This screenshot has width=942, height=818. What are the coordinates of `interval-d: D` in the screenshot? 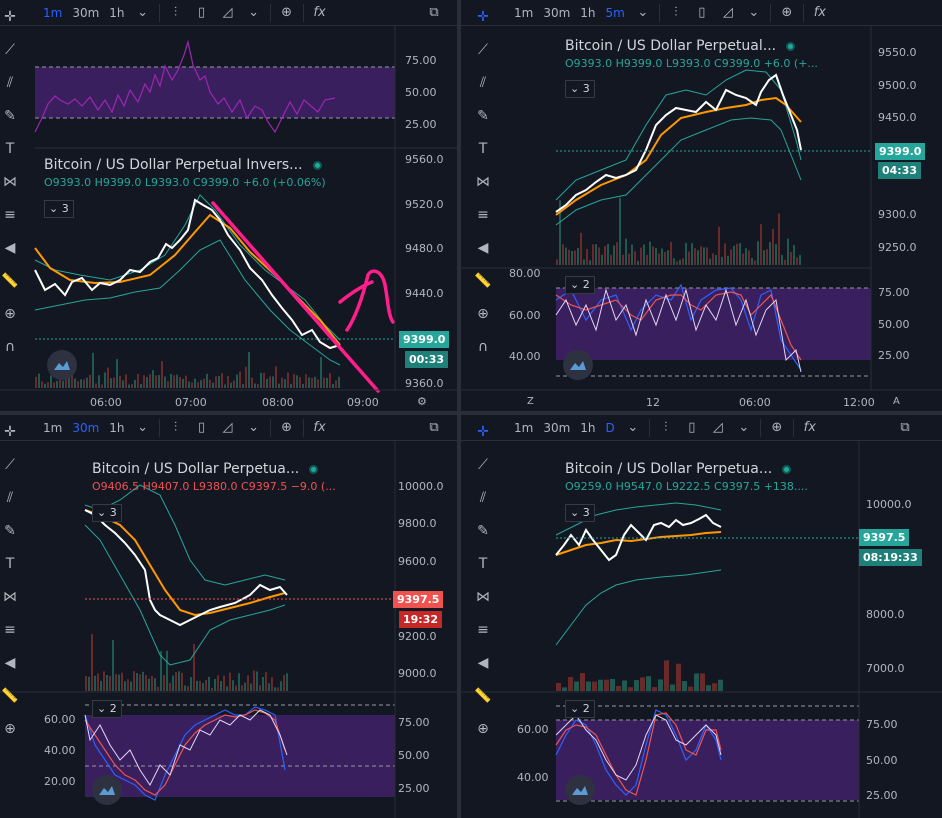 It's located at (610, 427).